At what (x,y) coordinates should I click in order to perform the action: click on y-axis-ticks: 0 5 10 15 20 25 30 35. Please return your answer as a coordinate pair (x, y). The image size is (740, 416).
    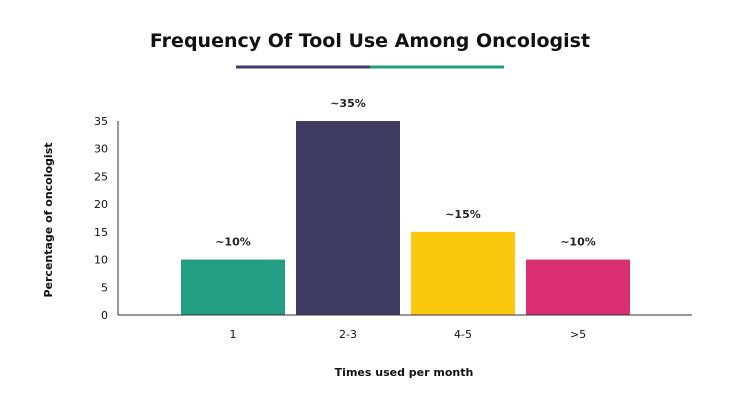
    Looking at the image, I should click on (101, 218).